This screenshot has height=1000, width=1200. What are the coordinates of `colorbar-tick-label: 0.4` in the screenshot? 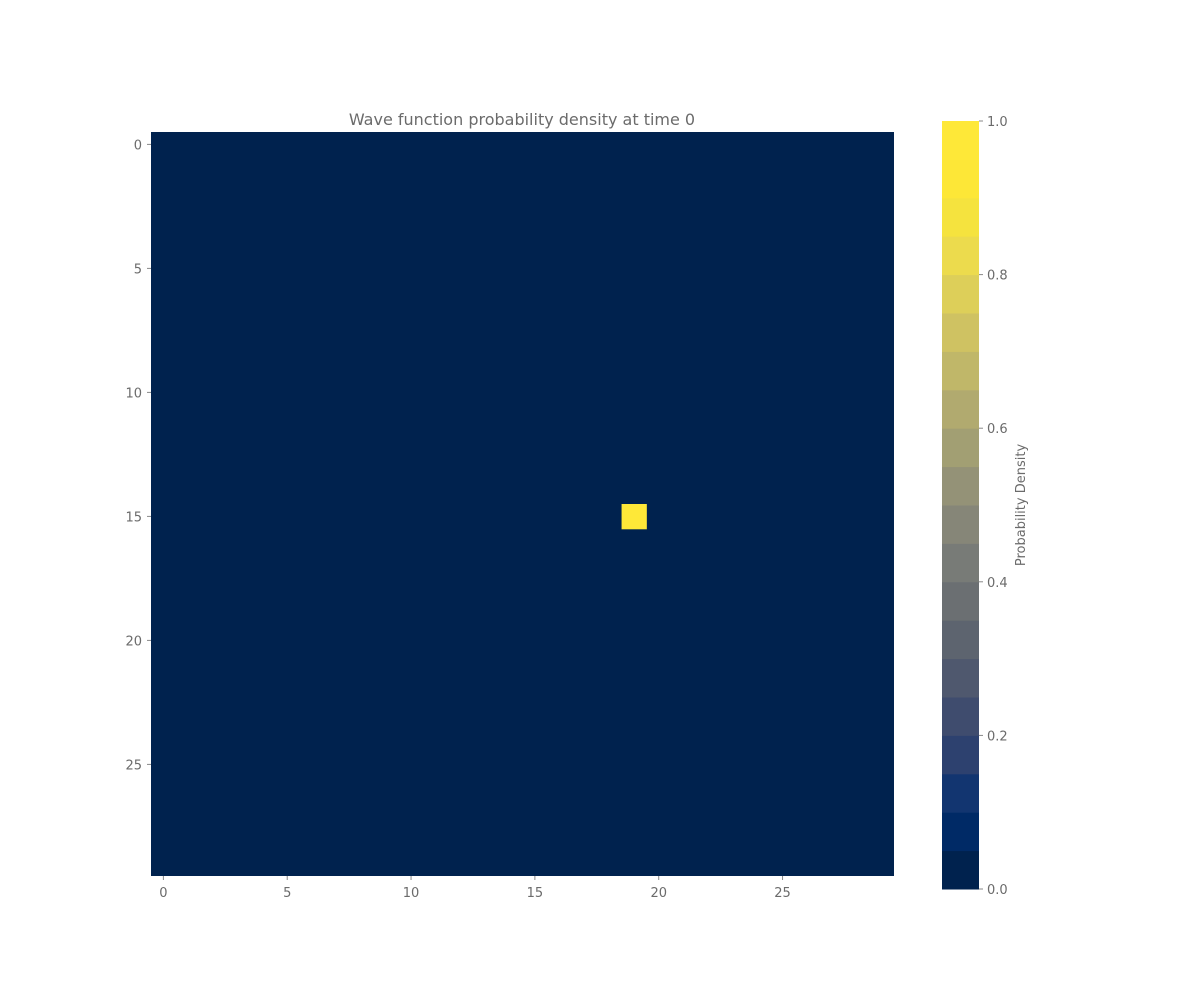 It's located at (997, 583).